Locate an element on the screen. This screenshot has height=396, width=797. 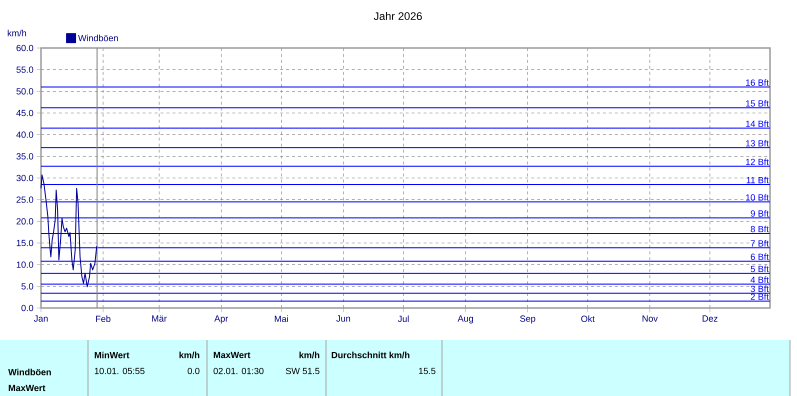
y-tick-label: 60.0 is located at coordinates (25, 48).